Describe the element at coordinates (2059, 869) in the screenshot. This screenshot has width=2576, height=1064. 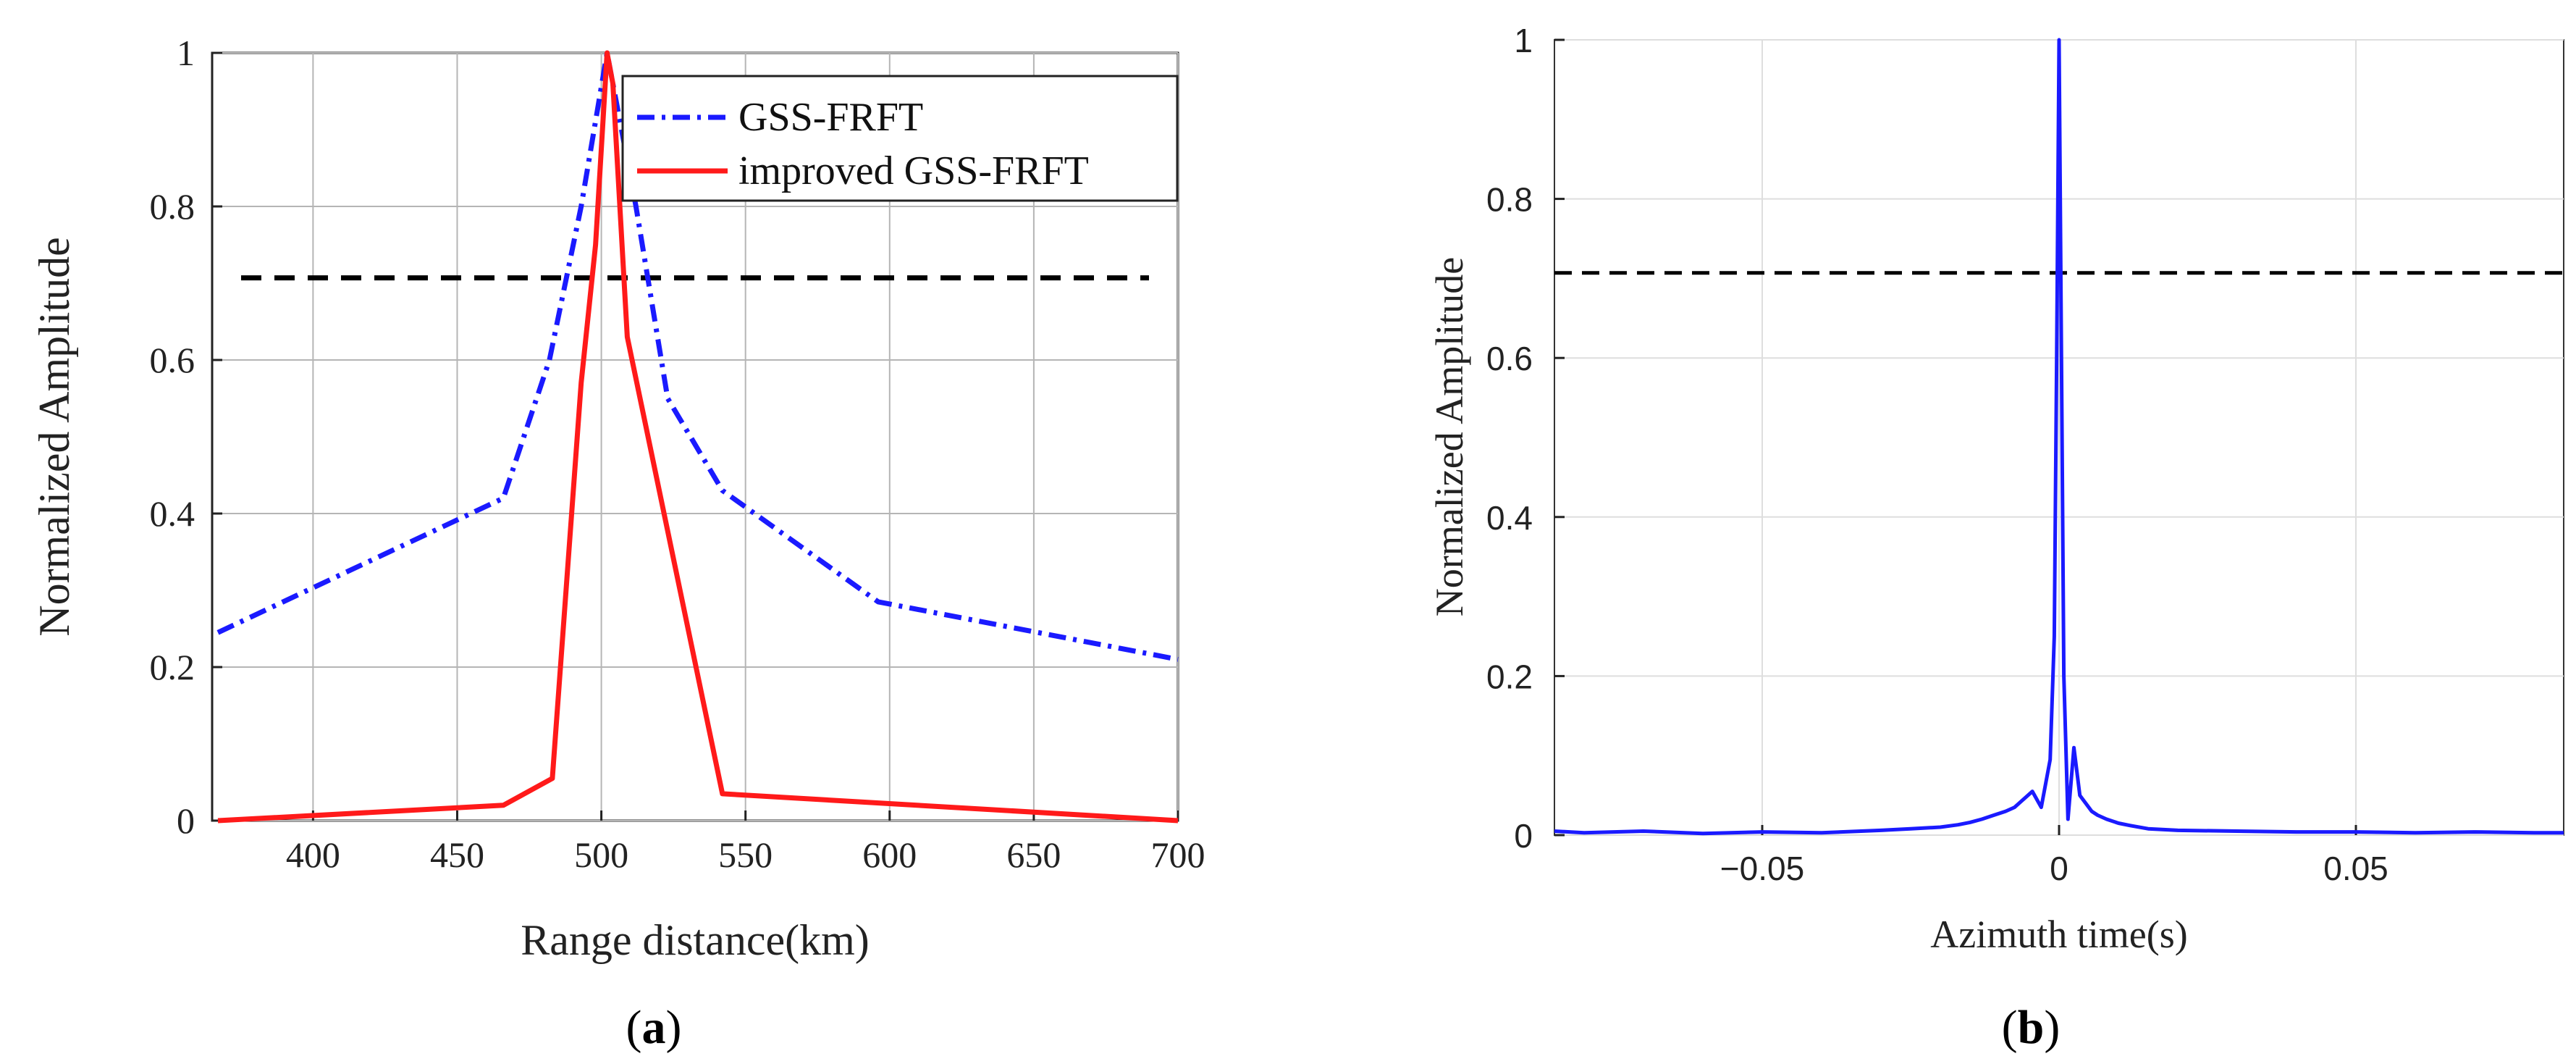
I see `x-tick-label: 0` at that location.